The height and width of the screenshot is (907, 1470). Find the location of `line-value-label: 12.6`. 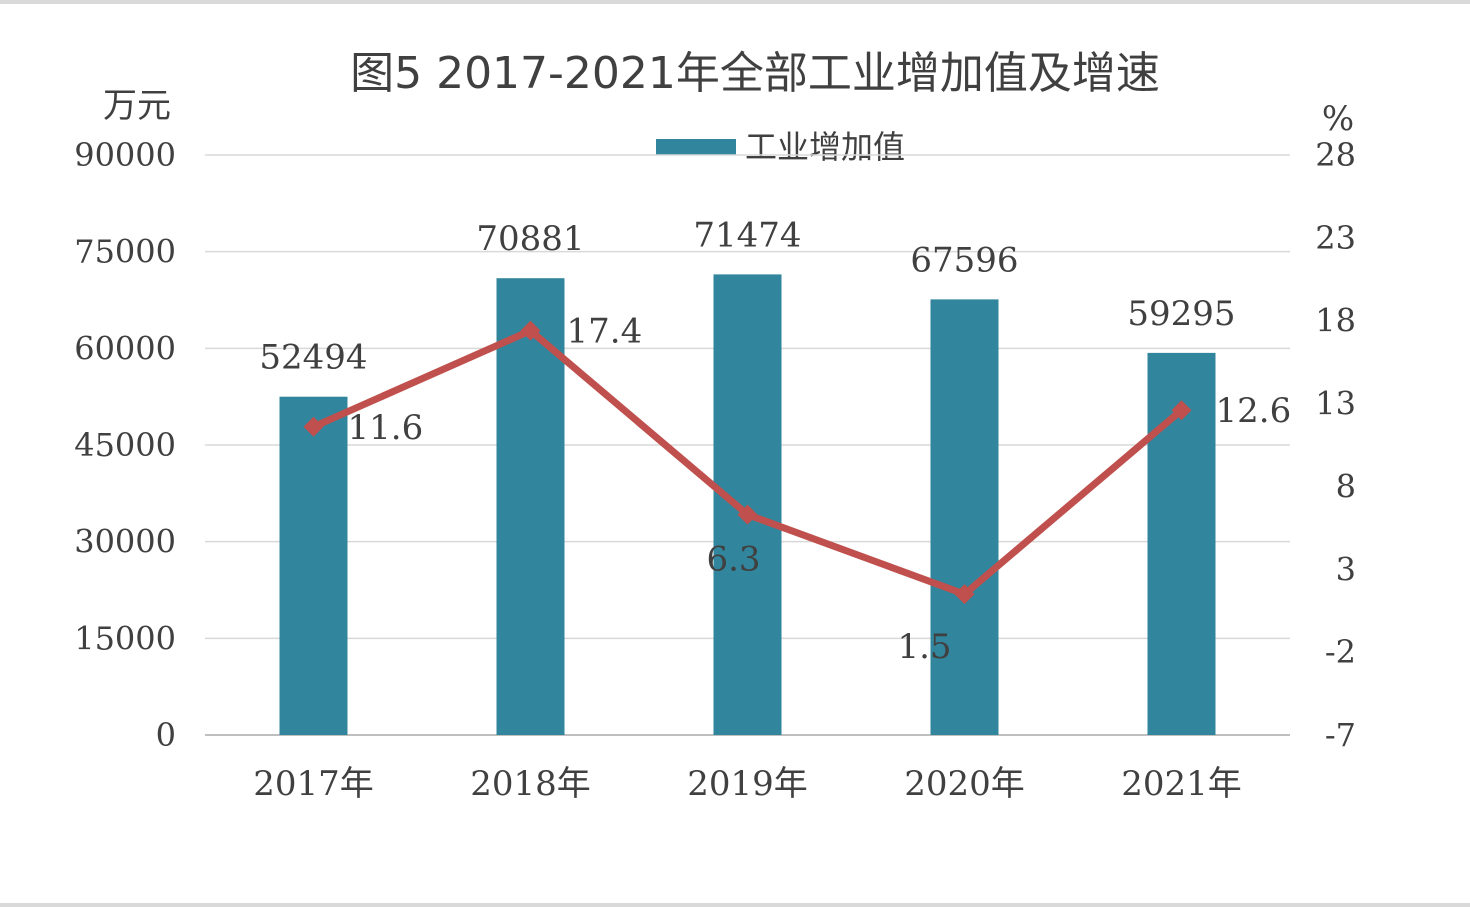

line-value-label: 12.6 is located at coordinates (1254, 411).